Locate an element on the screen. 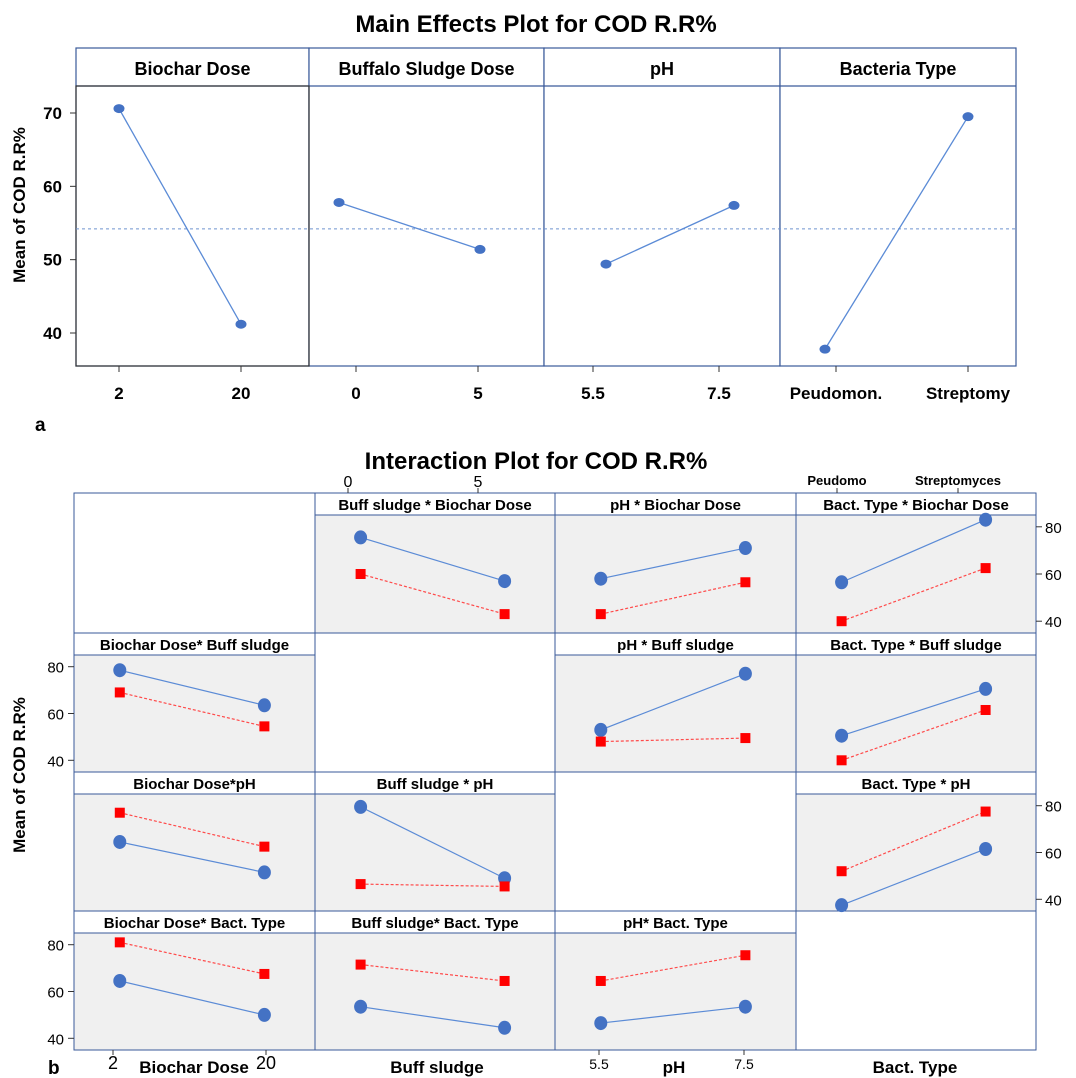 The image size is (1076, 1078). main-effects-panel-highlight is located at coordinates (192, 226).